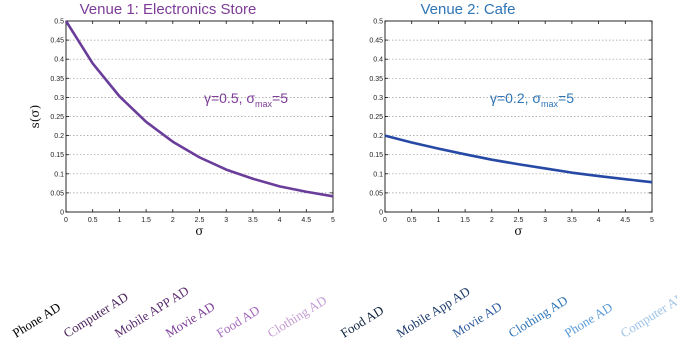 The image size is (677, 351). I want to click on chart-title: Venue 2: Cafe, so click(467, 9).